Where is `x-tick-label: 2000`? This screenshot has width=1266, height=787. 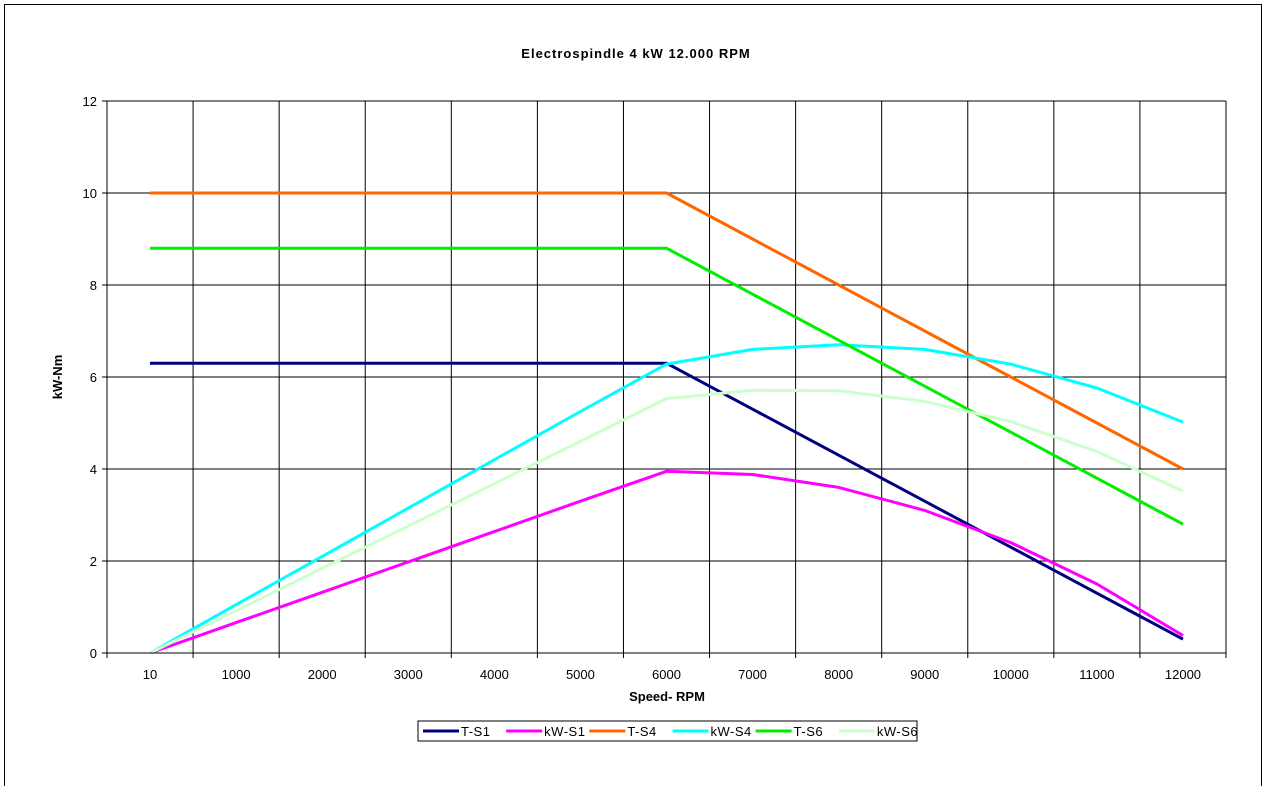
x-tick-label: 2000 is located at coordinates (322, 674).